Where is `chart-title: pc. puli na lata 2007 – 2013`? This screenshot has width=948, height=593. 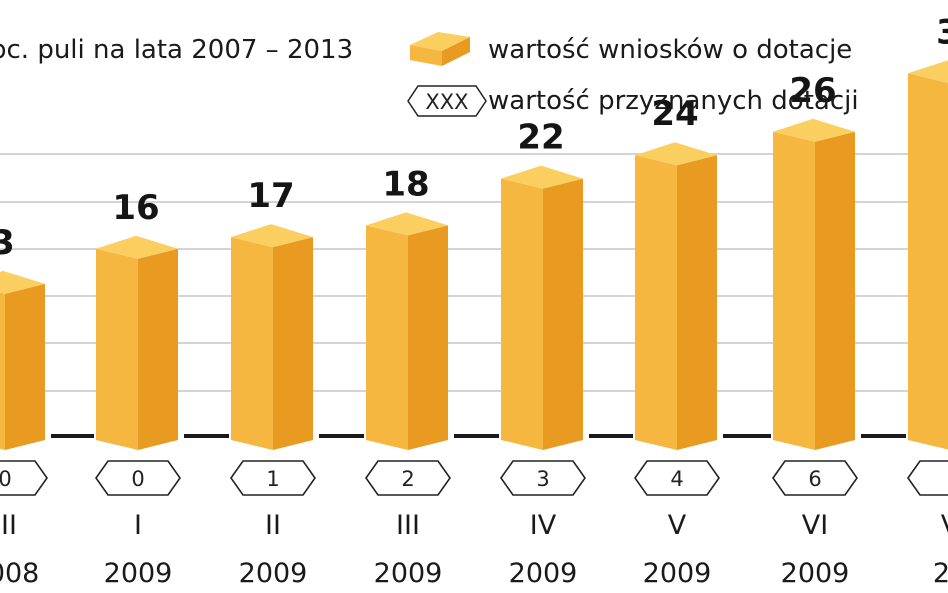
chart-title: pc. puli na lata 2007 – 2013 is located at coordinates (176, 50).